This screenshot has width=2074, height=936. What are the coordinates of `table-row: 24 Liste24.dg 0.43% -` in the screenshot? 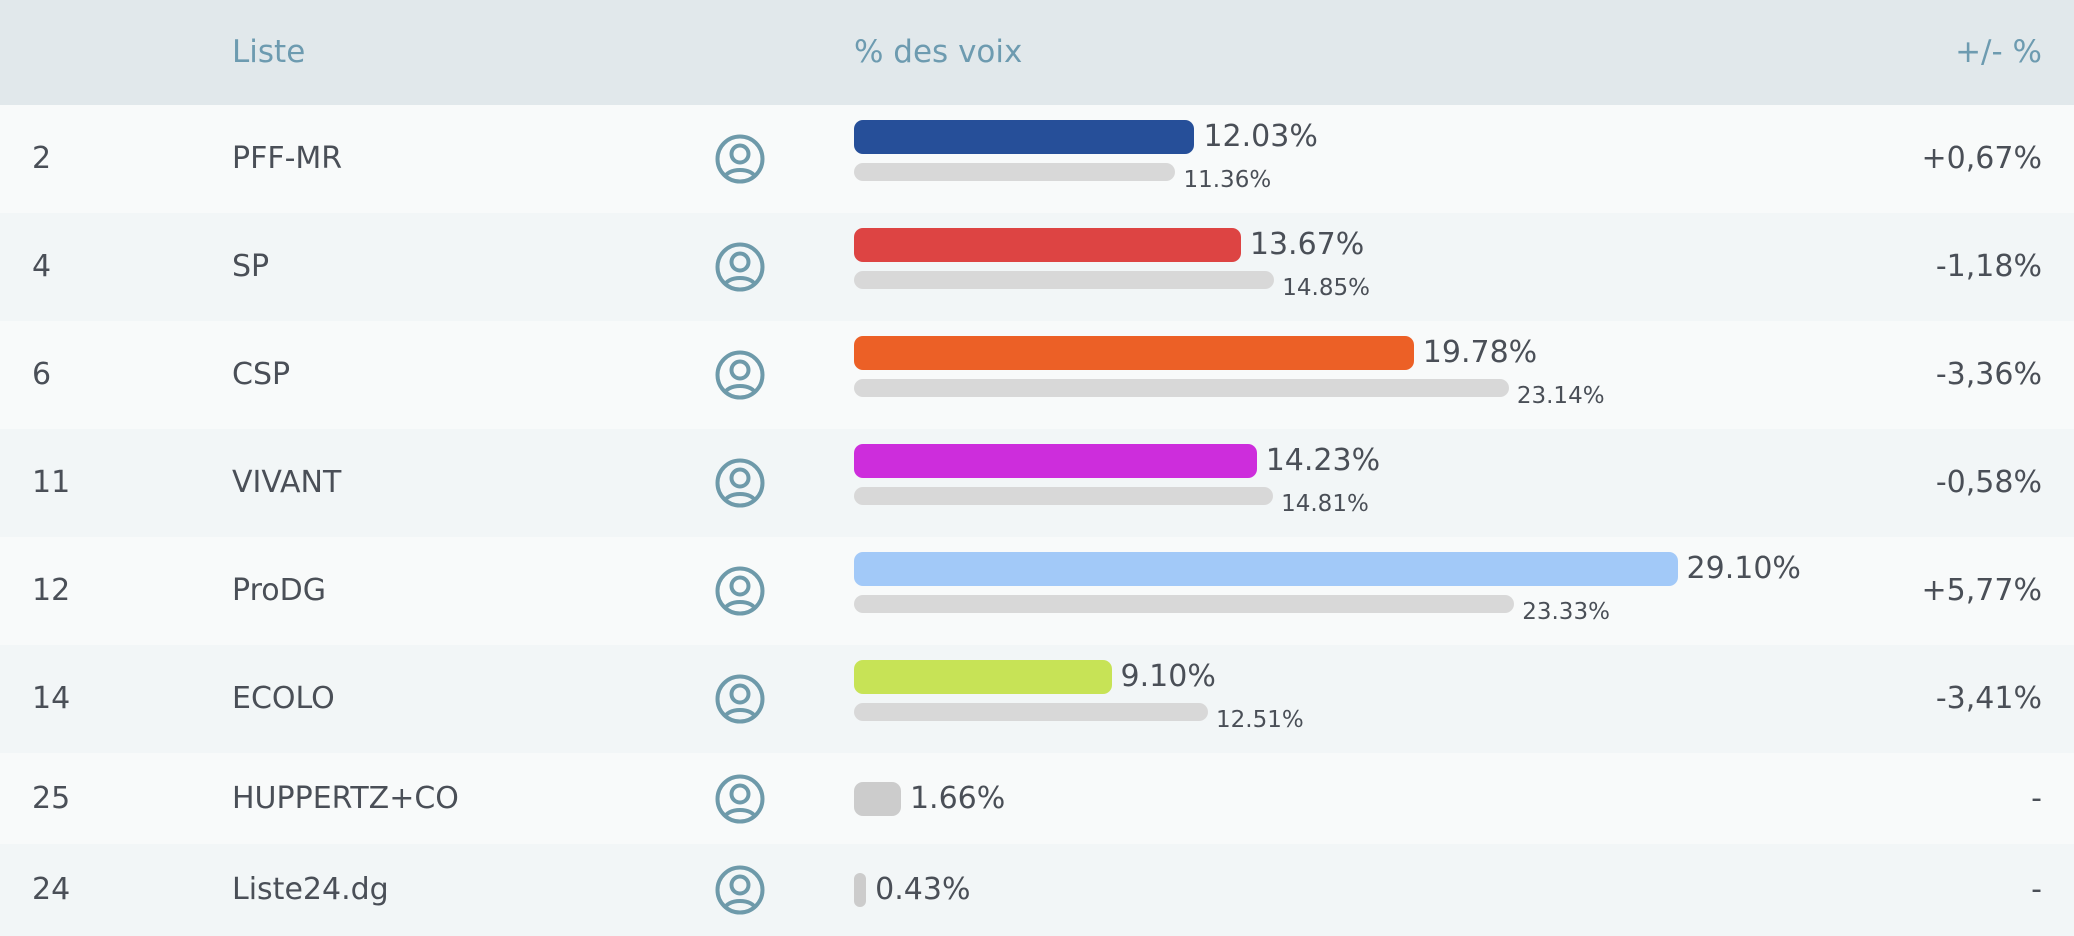 It's located at (1037, 890).